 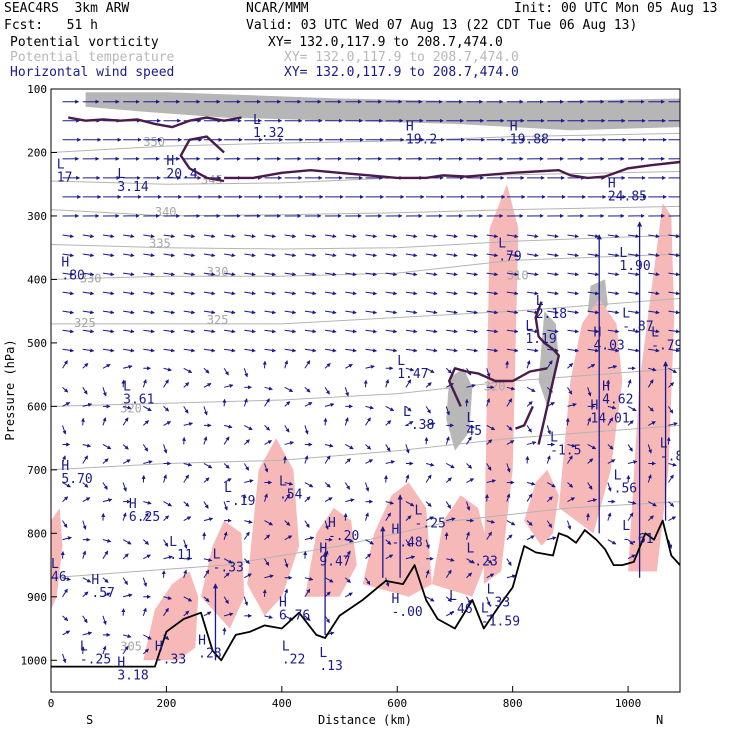 What do you see at coordinates (675, 457) in the screenshot?
I see `extremum-value: -.83` at bounding box center [675, 457].